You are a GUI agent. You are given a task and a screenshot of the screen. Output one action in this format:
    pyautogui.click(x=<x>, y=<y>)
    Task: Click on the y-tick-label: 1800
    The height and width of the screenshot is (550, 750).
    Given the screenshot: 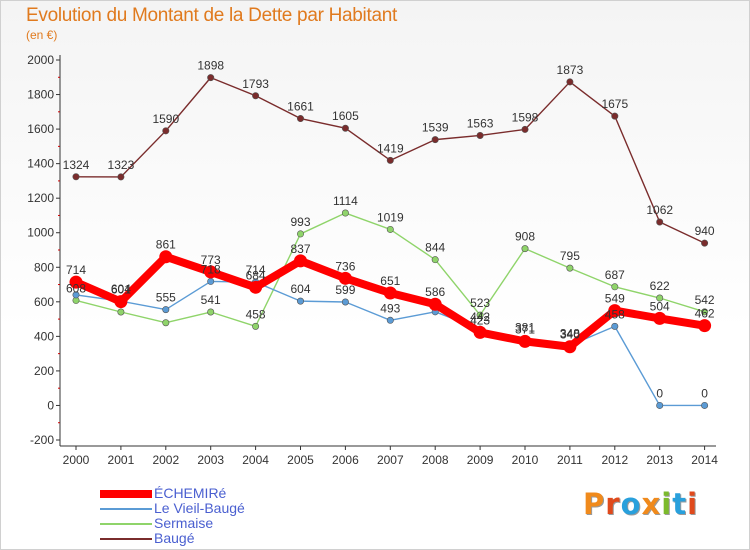 What is the action you would take?
    pyautogui.click(x=40, y=95)
    